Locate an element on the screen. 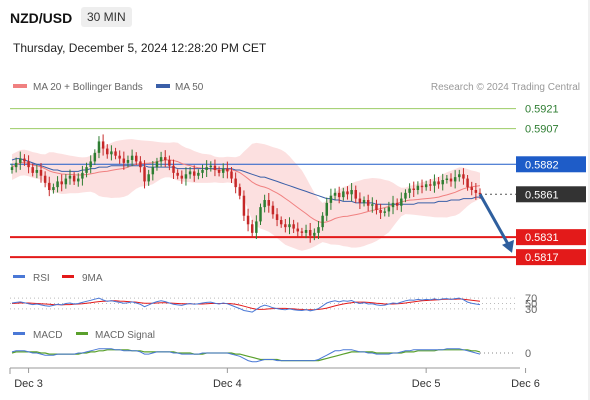  x-tick-label-Dec-6: Dec 6 is located at coordinates (525, 384).